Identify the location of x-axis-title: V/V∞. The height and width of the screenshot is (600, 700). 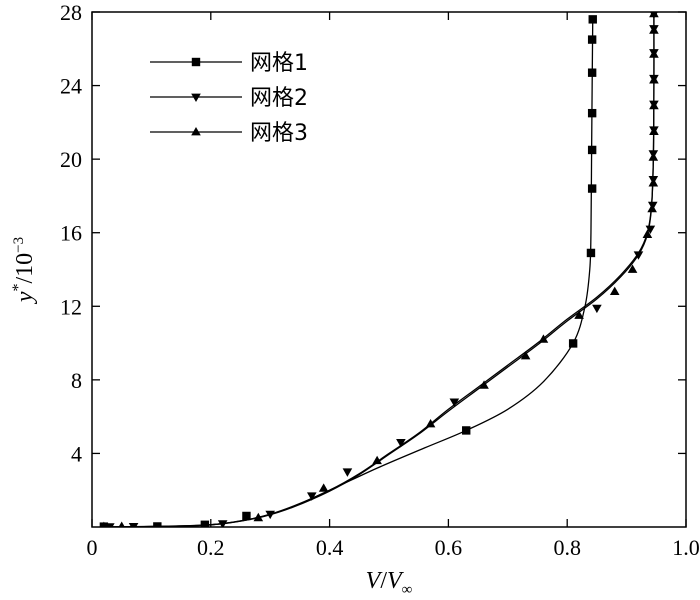
(389, 583).